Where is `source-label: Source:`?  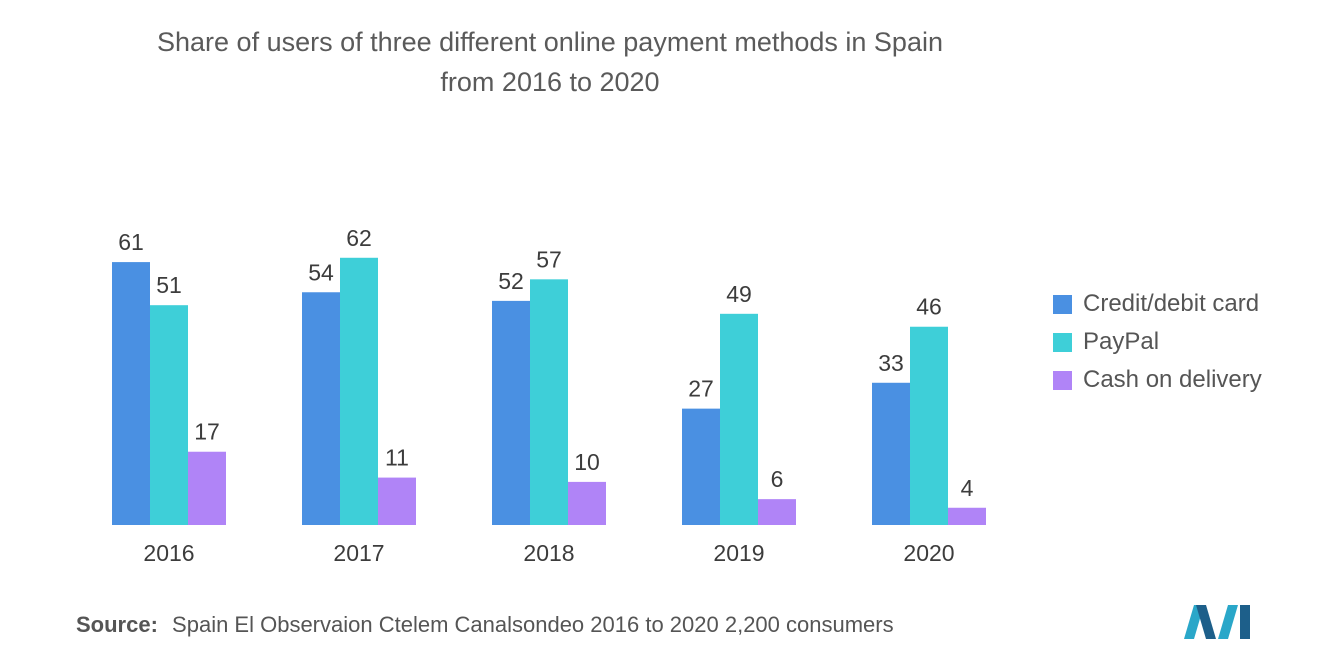 source-label: Source: is located at coordinates (117, 624).